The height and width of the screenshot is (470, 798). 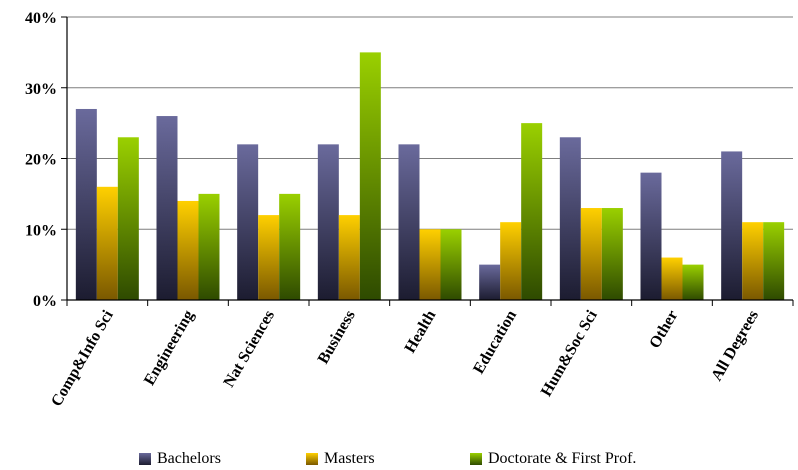 I want to click on y-tick-labels: 0% 10% 20% 30% 40%, so click(x=41, y=160).